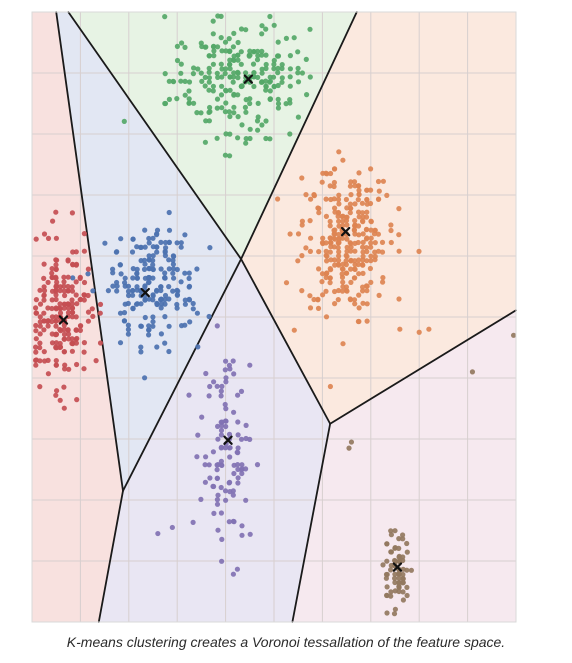 The image size is (572, 663). What do you see at coordinates (397, 567) in the screenshot?
I see `centroid-brown` at bounding box center [397, 567].